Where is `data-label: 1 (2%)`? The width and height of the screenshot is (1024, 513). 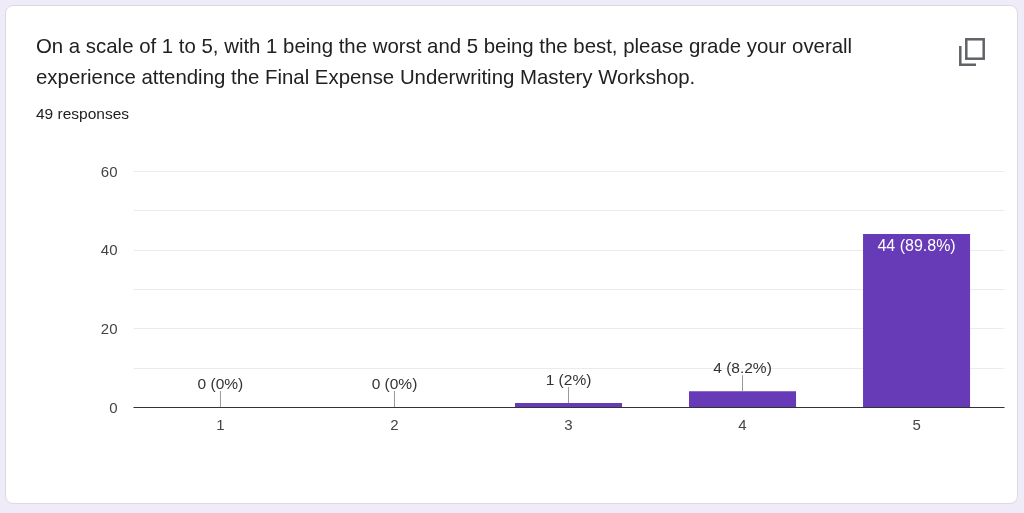 data-label: 1 (2%) is located at coordinates (568, 380).